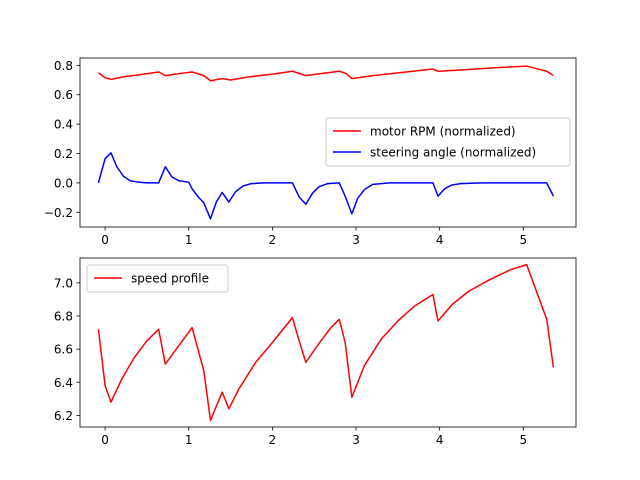 The height and width of the screenshot is (480, 640). I want to click on y-tick-label: 0.0, so click(63, 183).